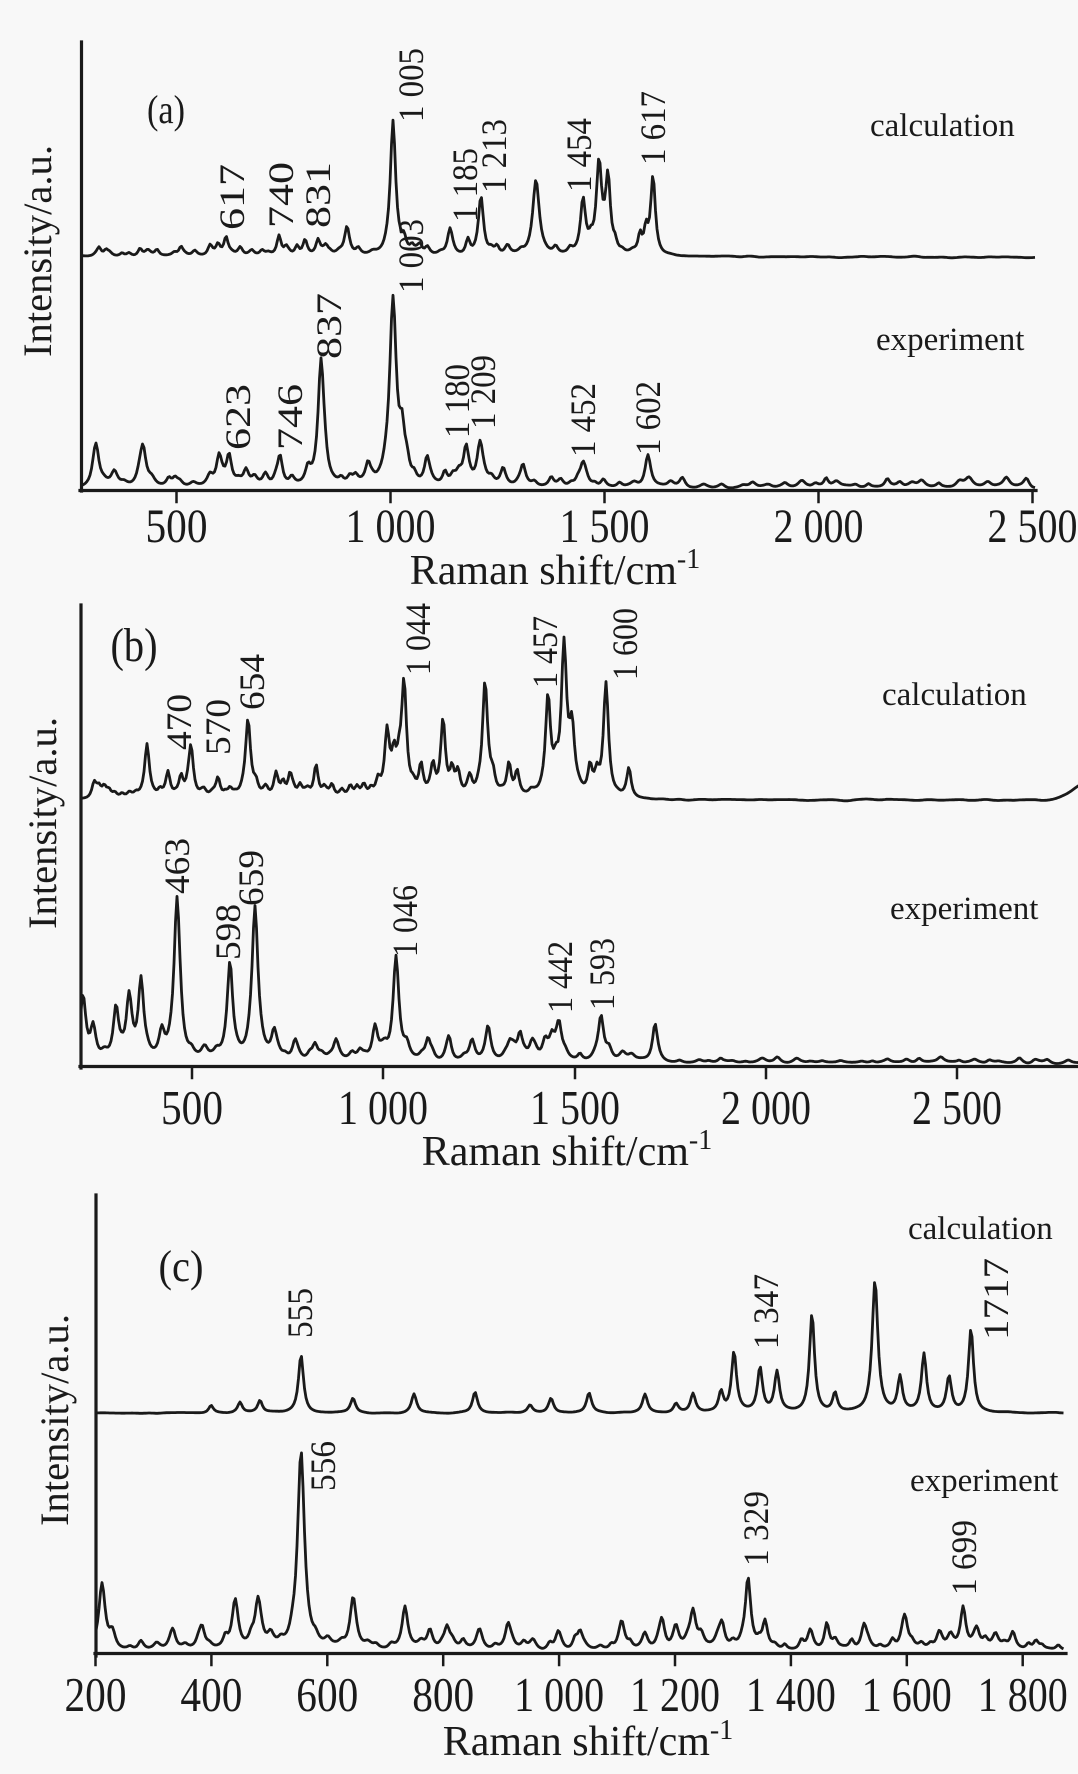 The image size is (1078, 1774). I want to click on svg-text: 1 699, so click(964, 1557).